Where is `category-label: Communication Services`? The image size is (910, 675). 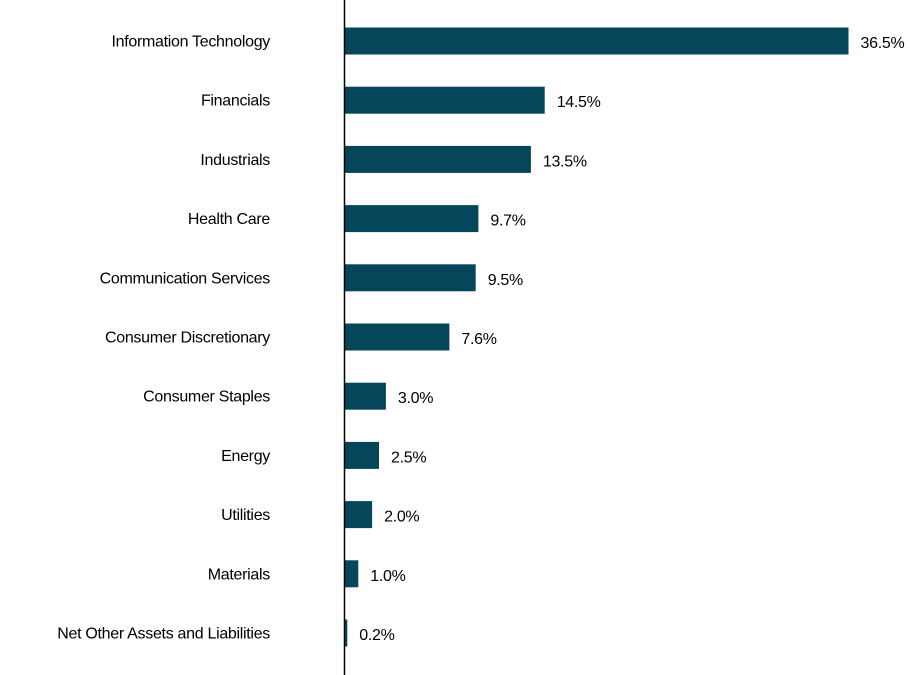
category-label: Communication Services is located at coordinates (185, 278).